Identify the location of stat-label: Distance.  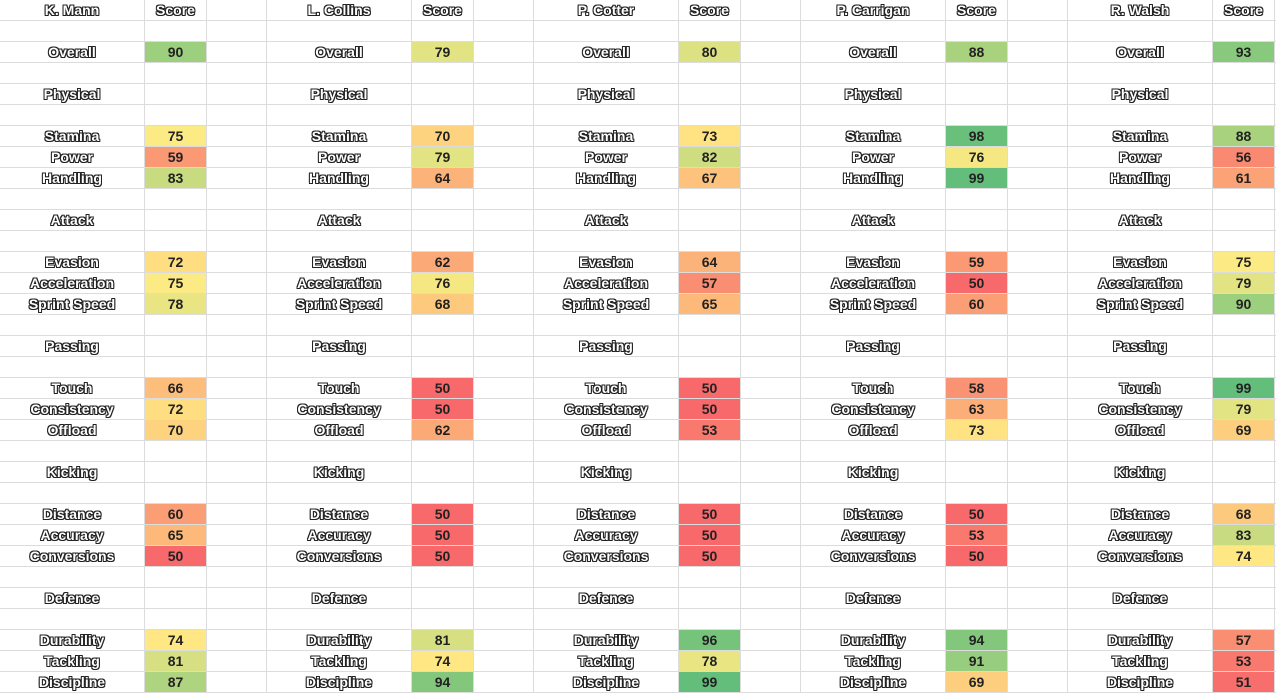
(606, 514).